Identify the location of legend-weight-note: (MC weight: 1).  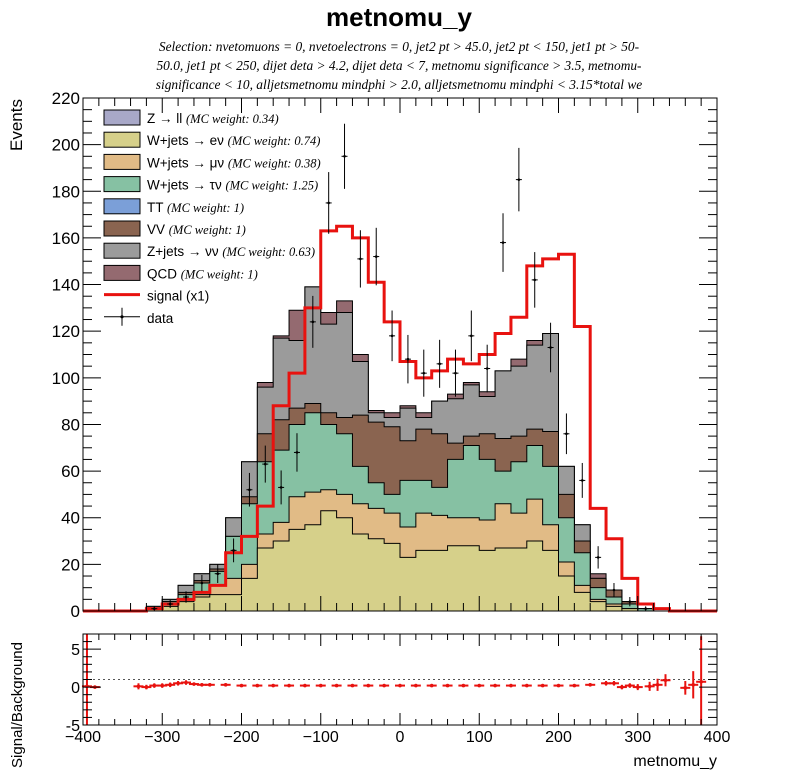
(205, 208).